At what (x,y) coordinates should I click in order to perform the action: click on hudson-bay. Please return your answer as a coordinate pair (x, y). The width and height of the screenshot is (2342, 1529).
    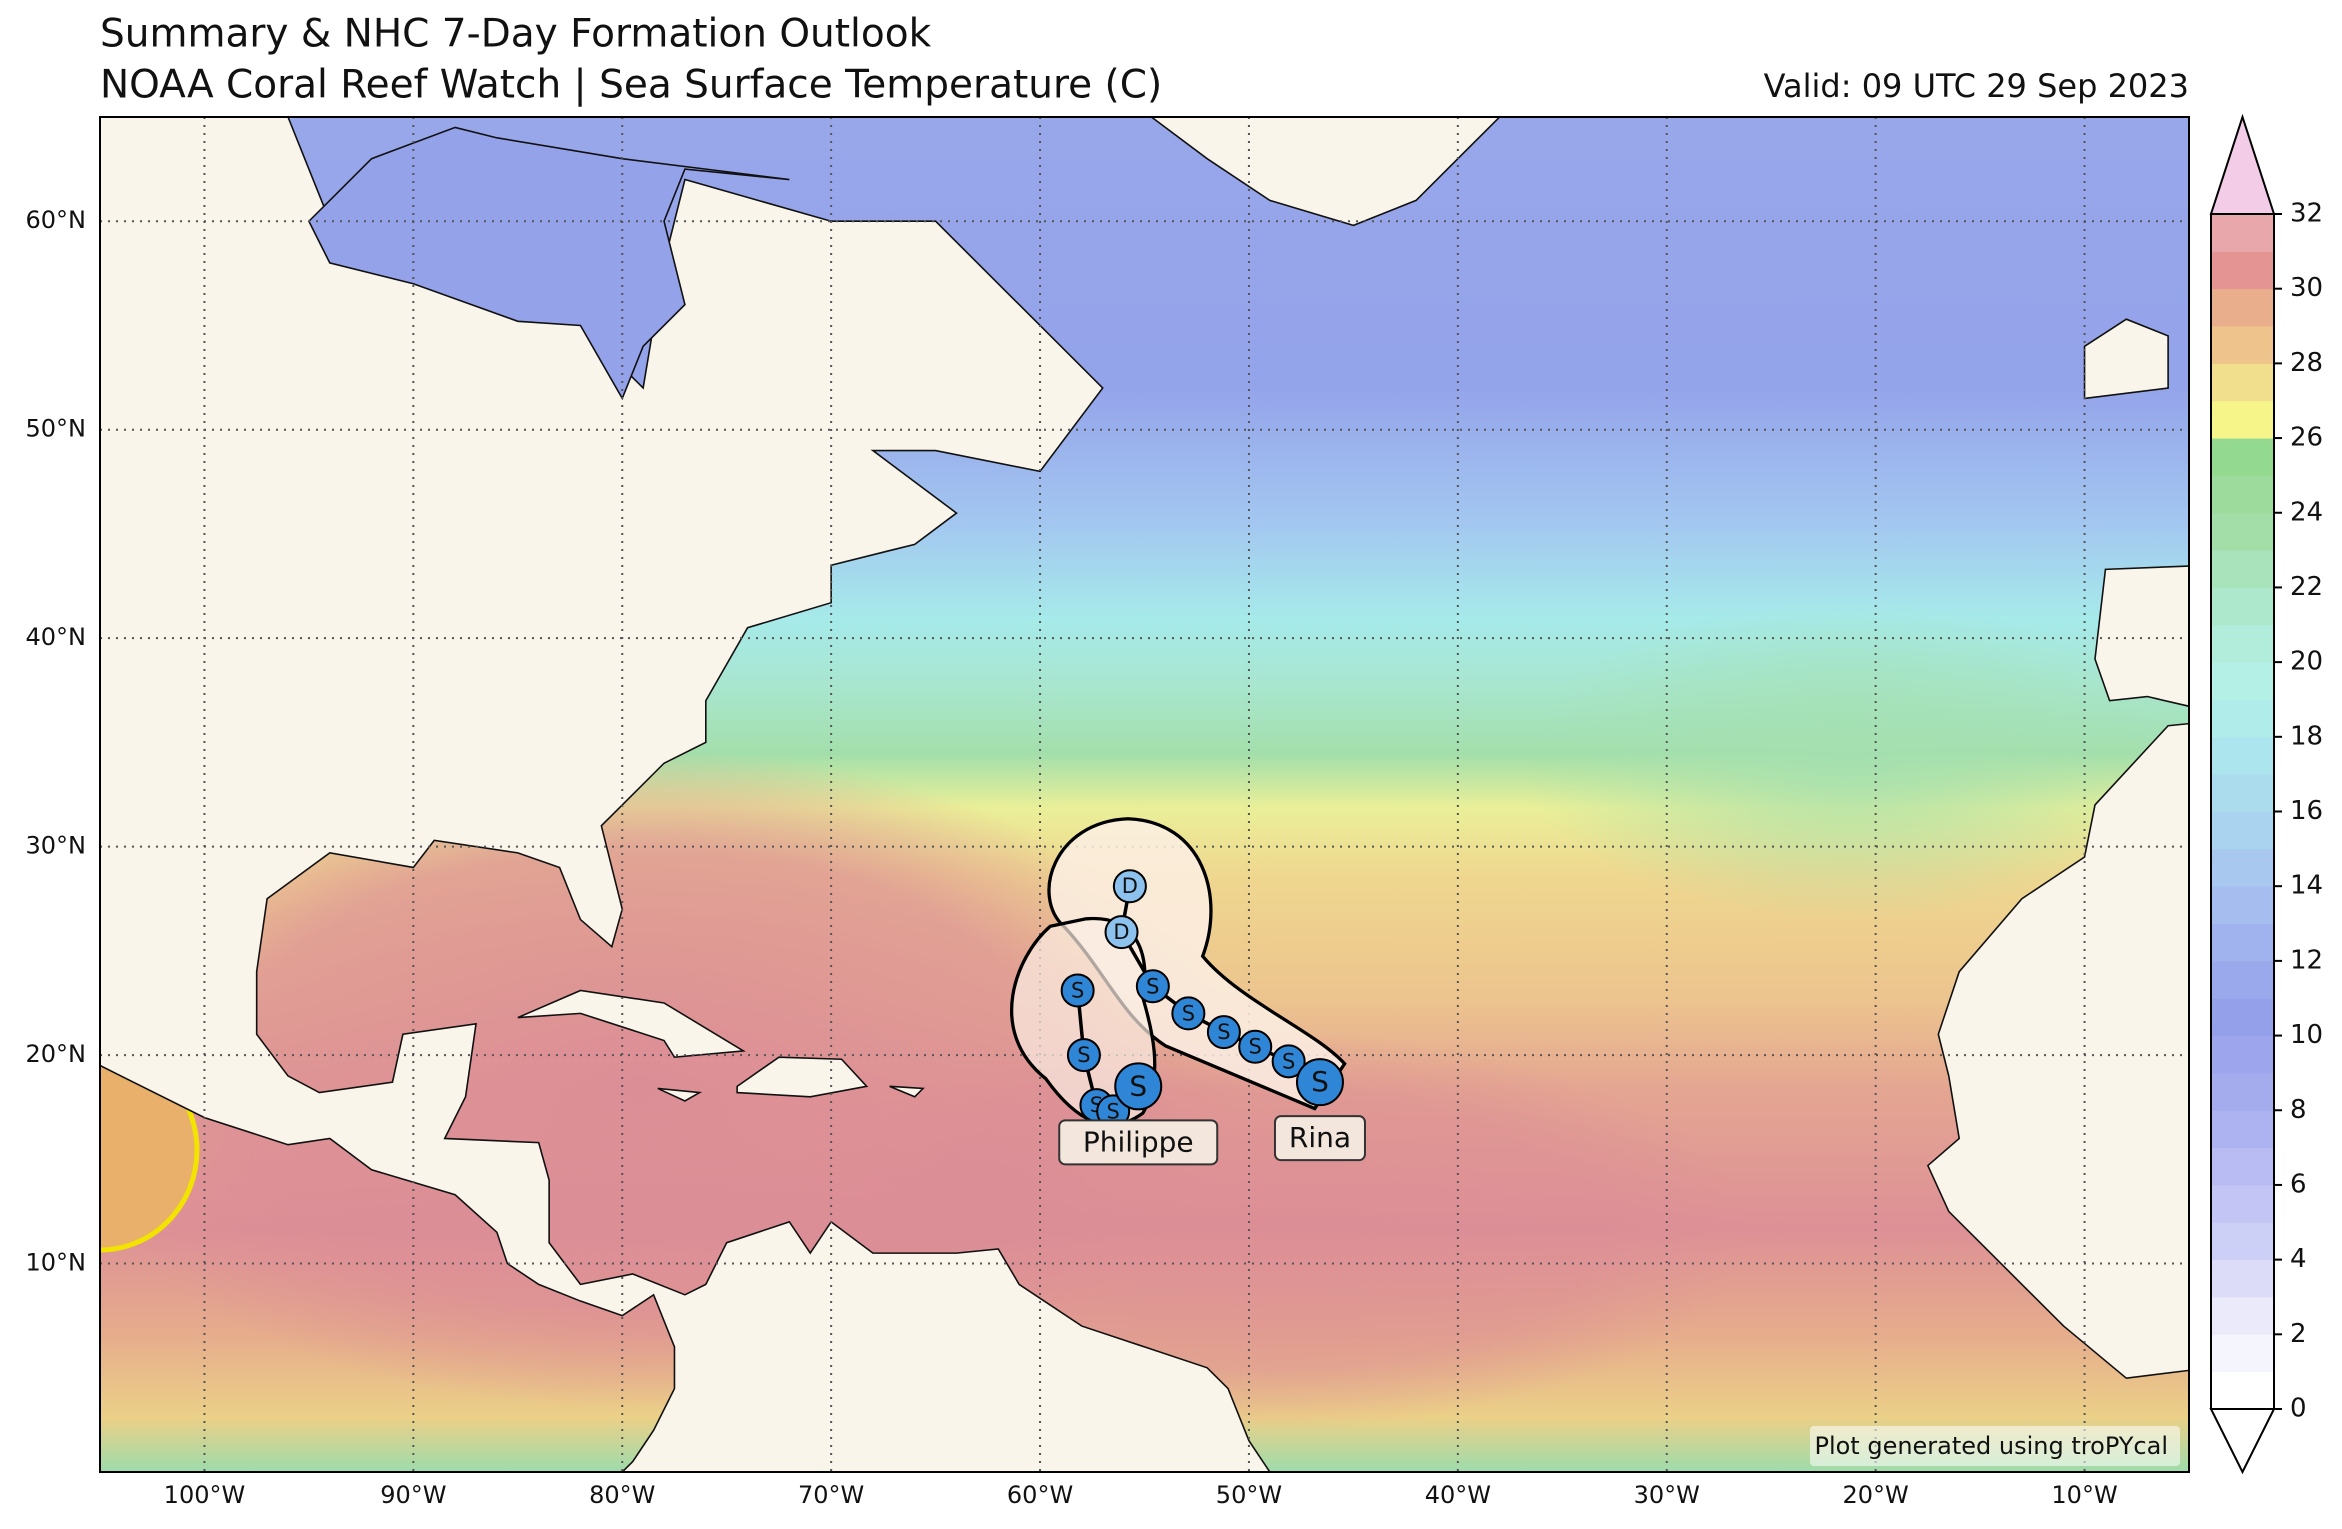
    Looking at the image, I should click on (548, 263).